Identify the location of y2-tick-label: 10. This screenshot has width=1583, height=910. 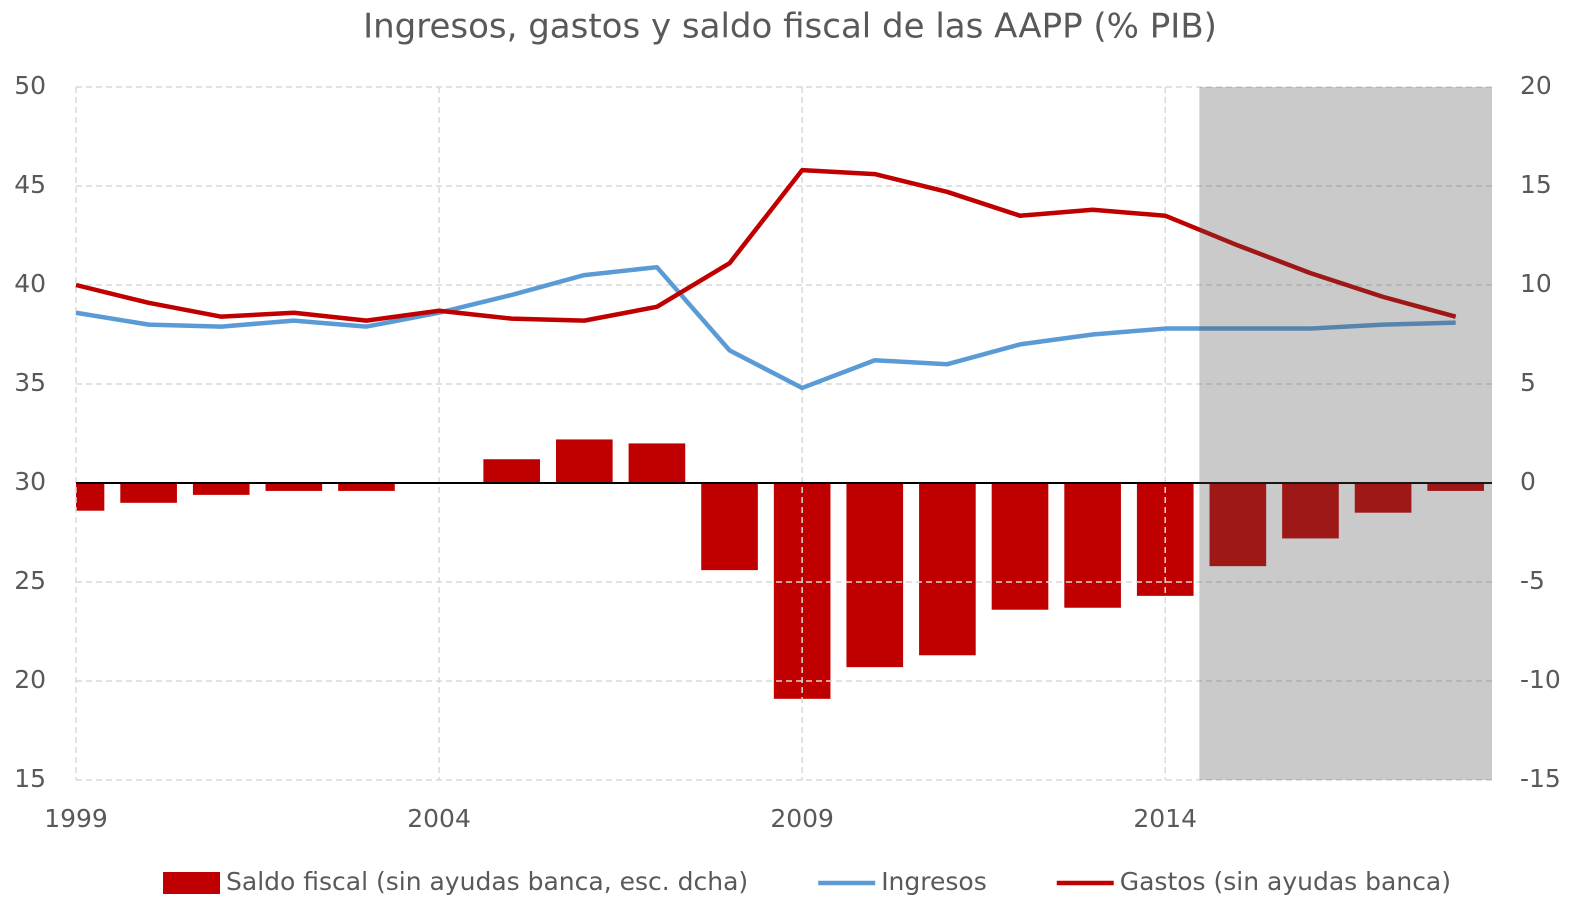
(1536, 283).